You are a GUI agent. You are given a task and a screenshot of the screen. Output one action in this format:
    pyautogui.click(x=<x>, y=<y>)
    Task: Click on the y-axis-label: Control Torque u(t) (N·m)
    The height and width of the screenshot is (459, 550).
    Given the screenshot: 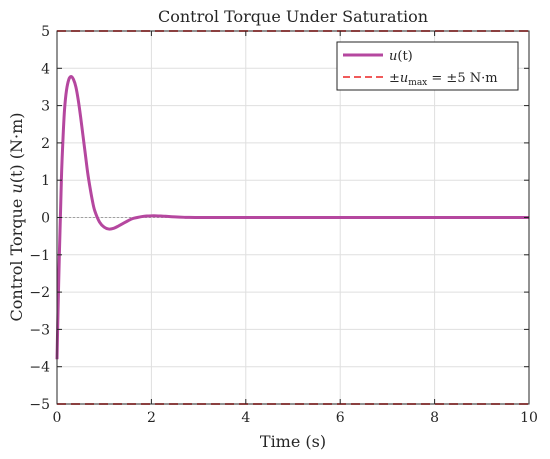 What is the action you would take?
    pyautogui.click(x=16, y=217)
    